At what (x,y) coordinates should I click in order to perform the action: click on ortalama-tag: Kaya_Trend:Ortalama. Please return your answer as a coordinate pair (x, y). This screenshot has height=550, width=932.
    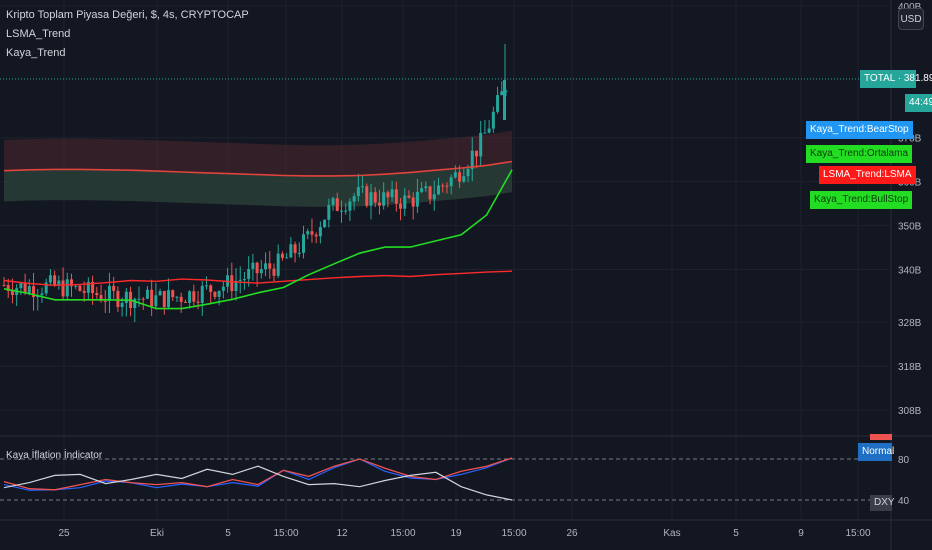
    Looking at the image, I should click on (859, 154).